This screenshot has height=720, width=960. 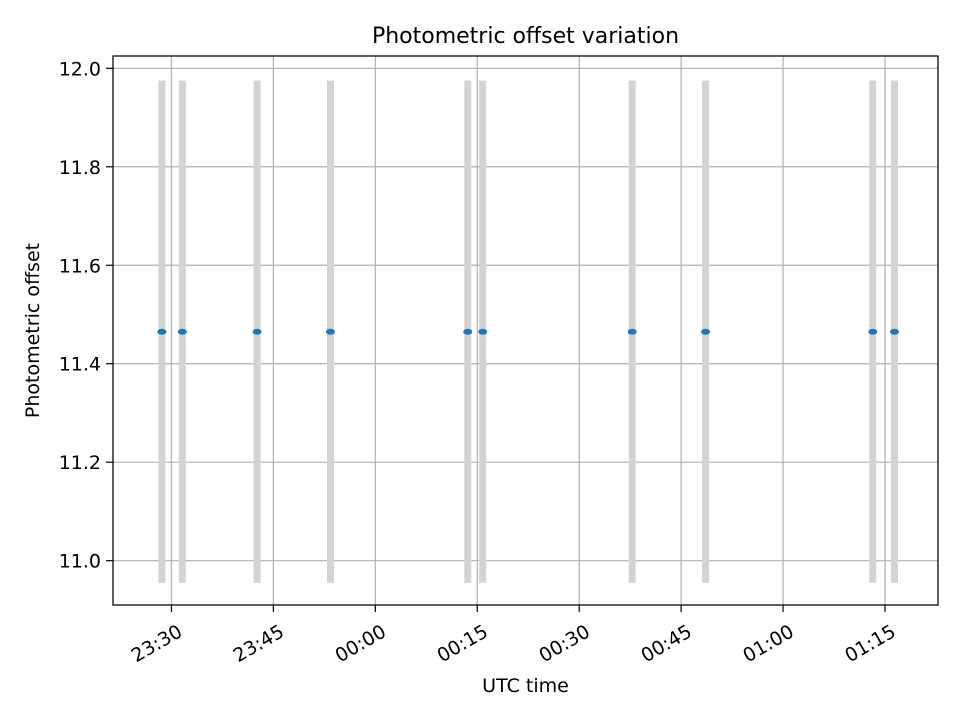 I want to click on x-tick-label: 01:00, so click(x=768, y=644).